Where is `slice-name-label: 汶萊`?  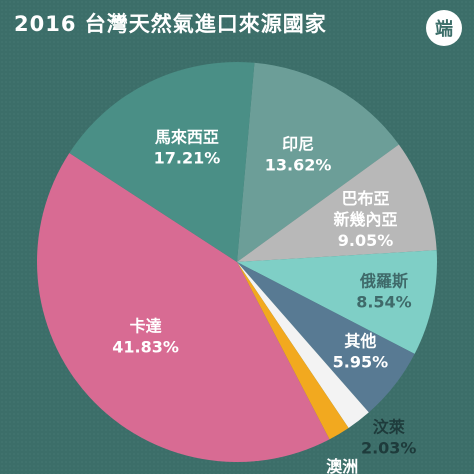
slice-name-label: 汶萊 is located at coordinates (389, 427).